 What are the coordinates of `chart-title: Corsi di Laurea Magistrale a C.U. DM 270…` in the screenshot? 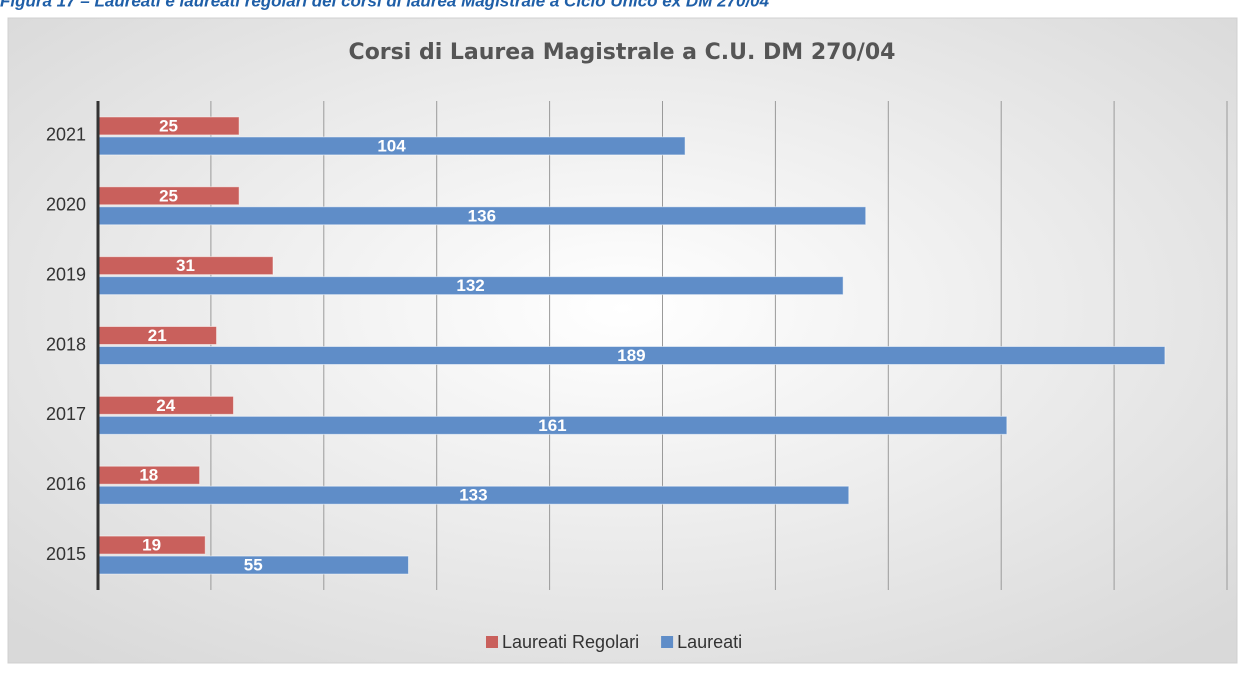 It's located at (622, 52).